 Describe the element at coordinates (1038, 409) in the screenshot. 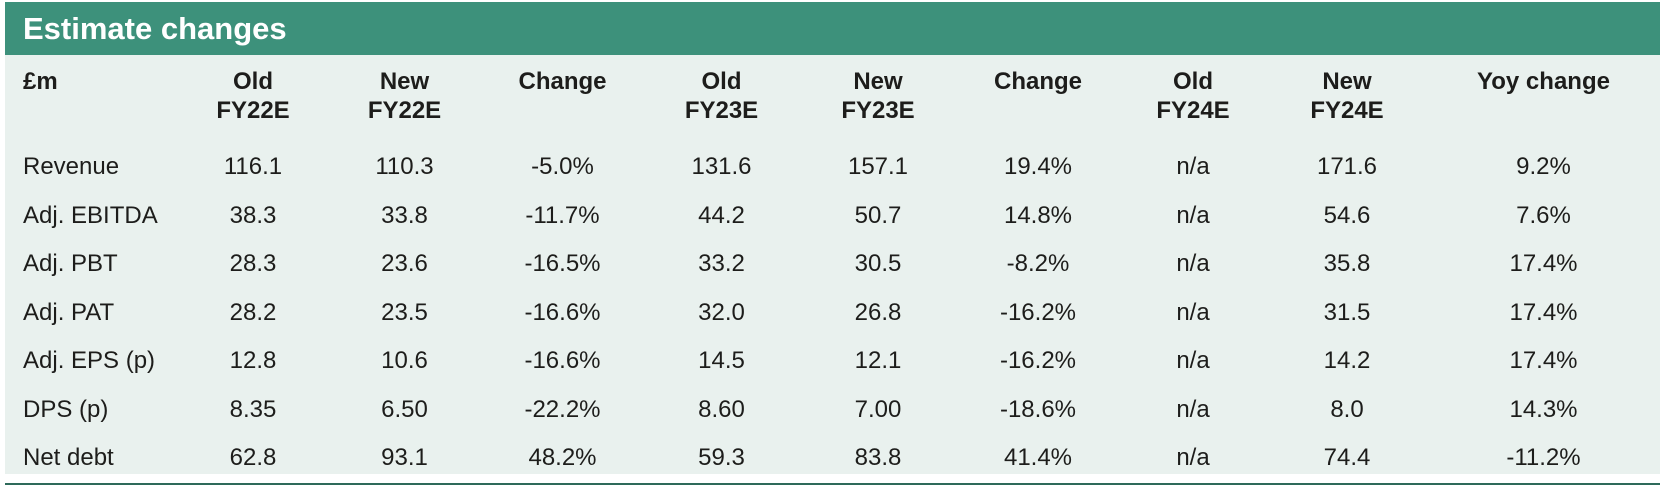

I see `table-cell: -18.6%` at that location.